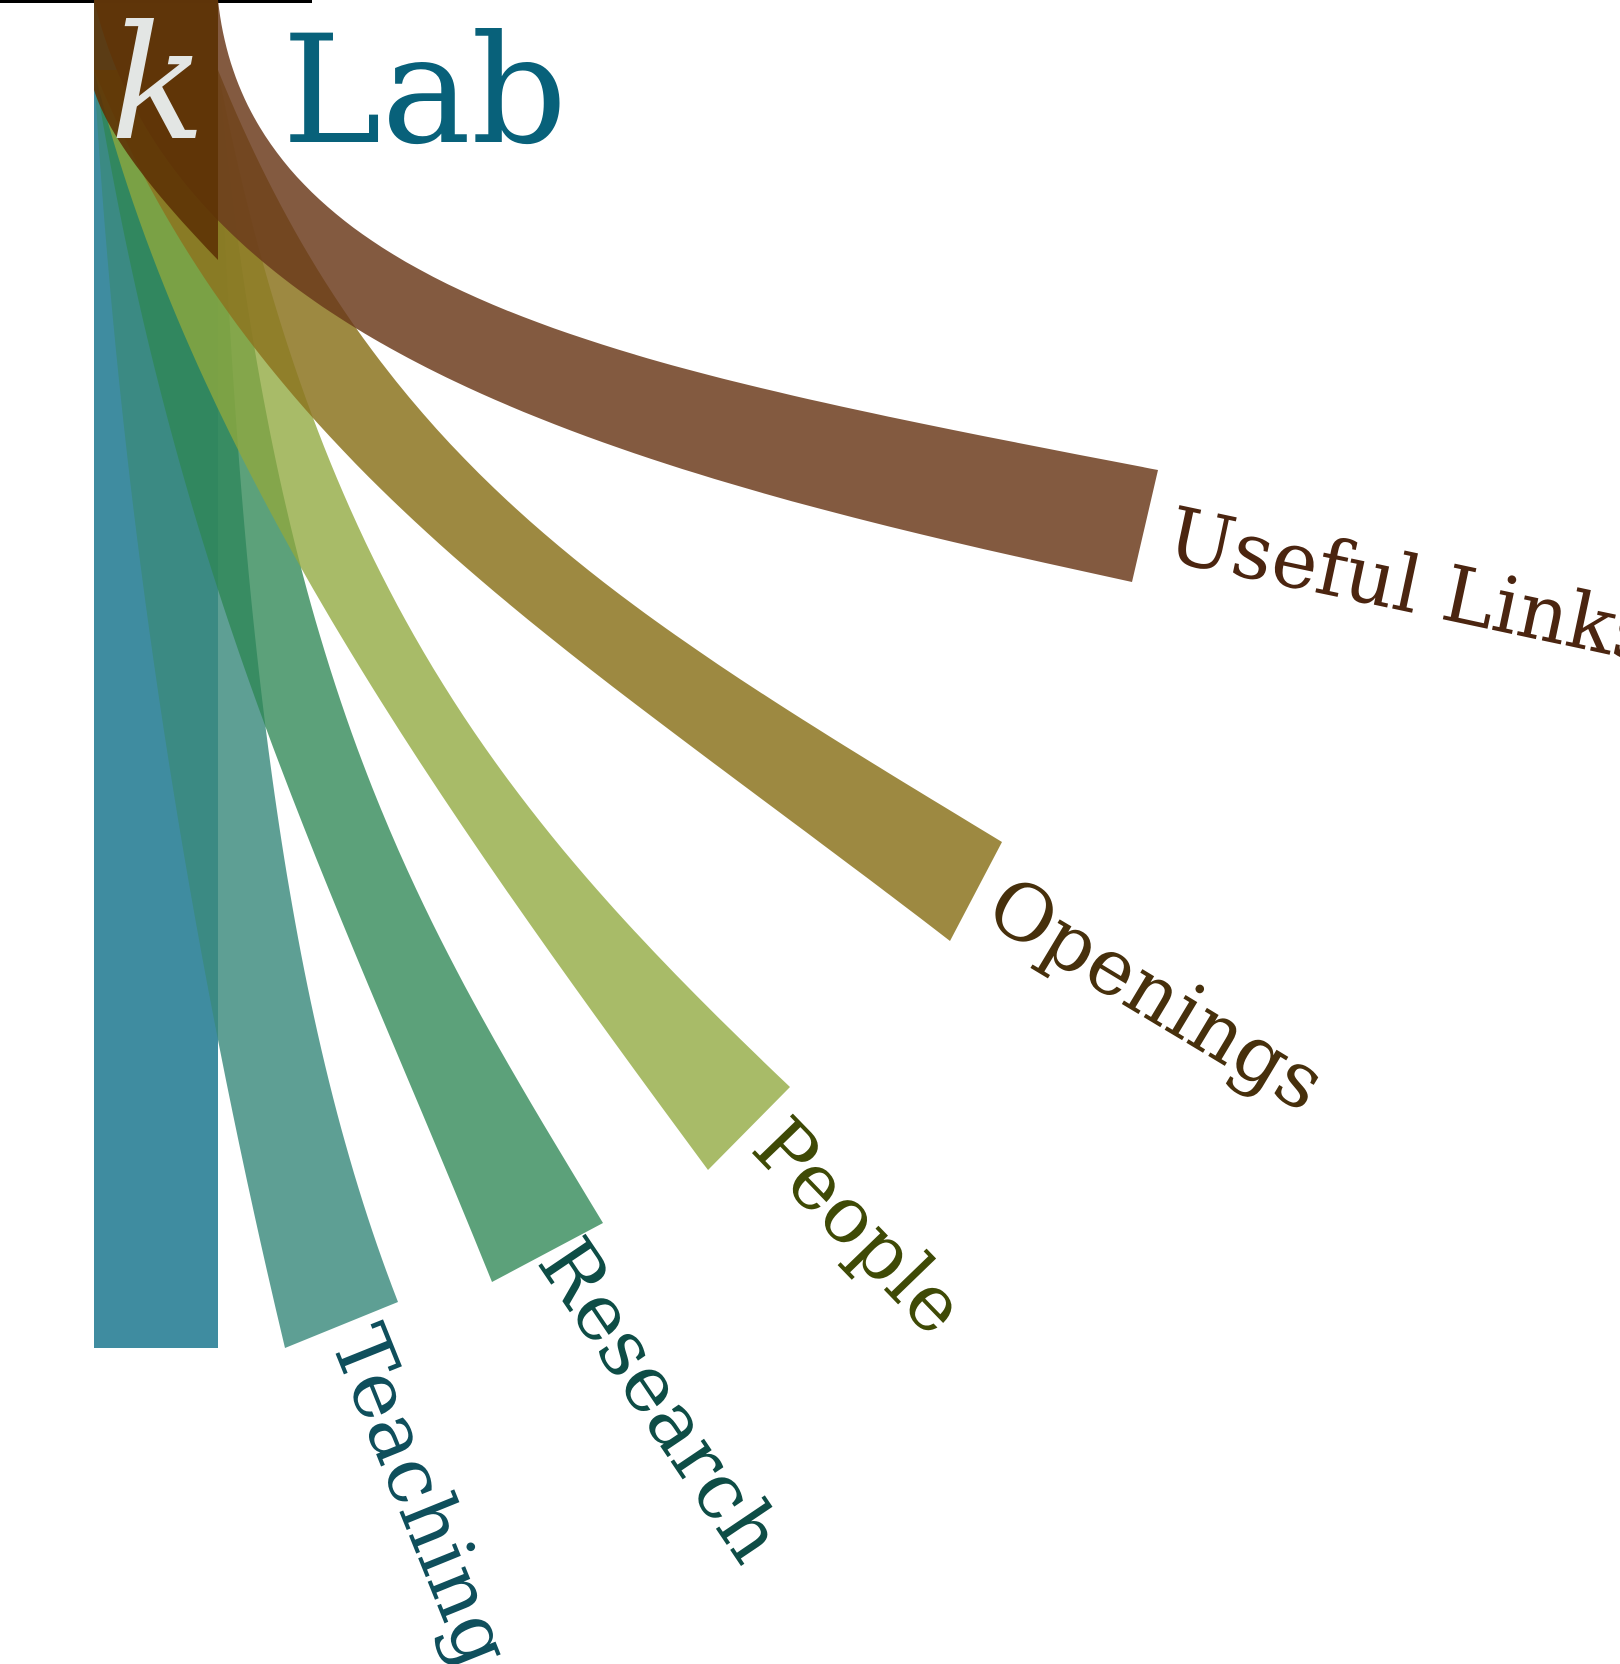  I want to click on trunk-top, so click(156, 130).